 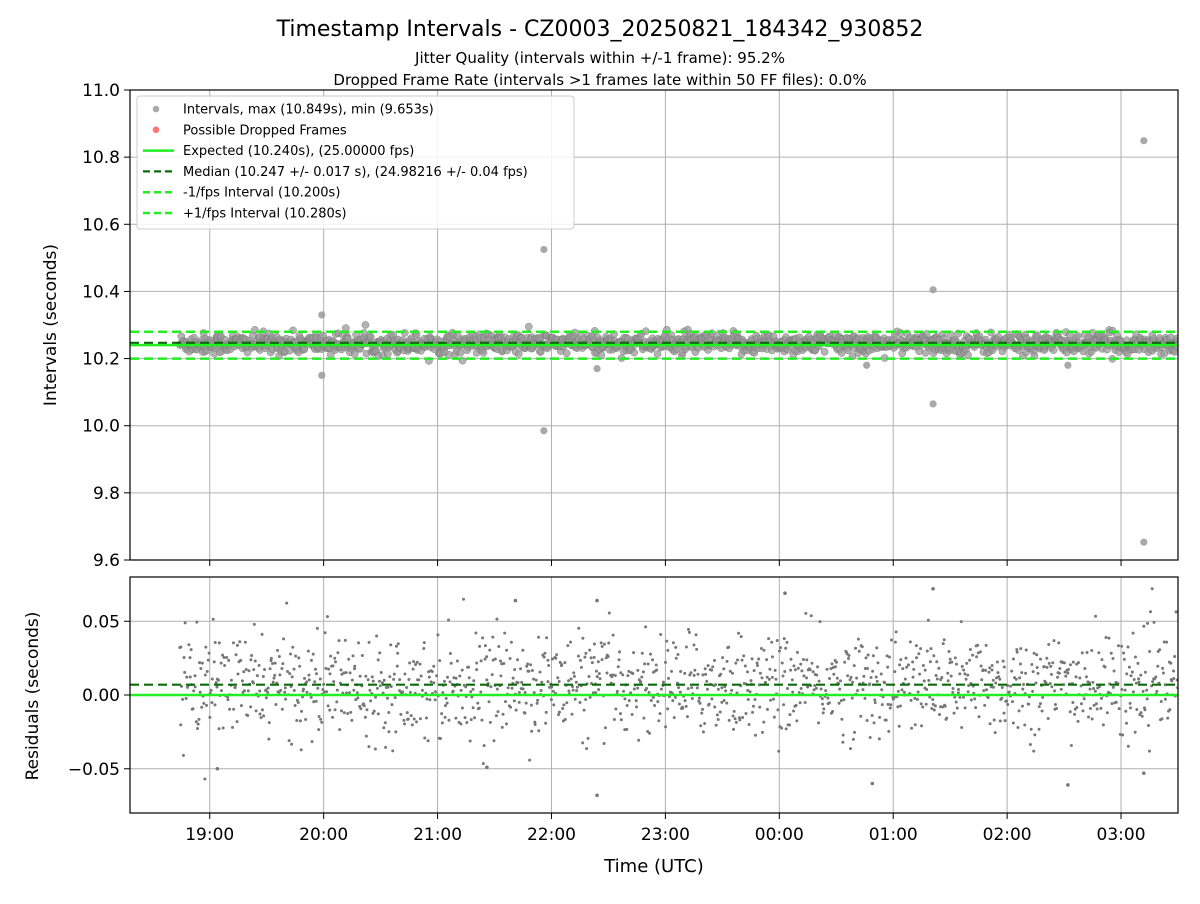 I want to click on bottom-ylabel: Residuals (seconds), so click(x=33, y=696).